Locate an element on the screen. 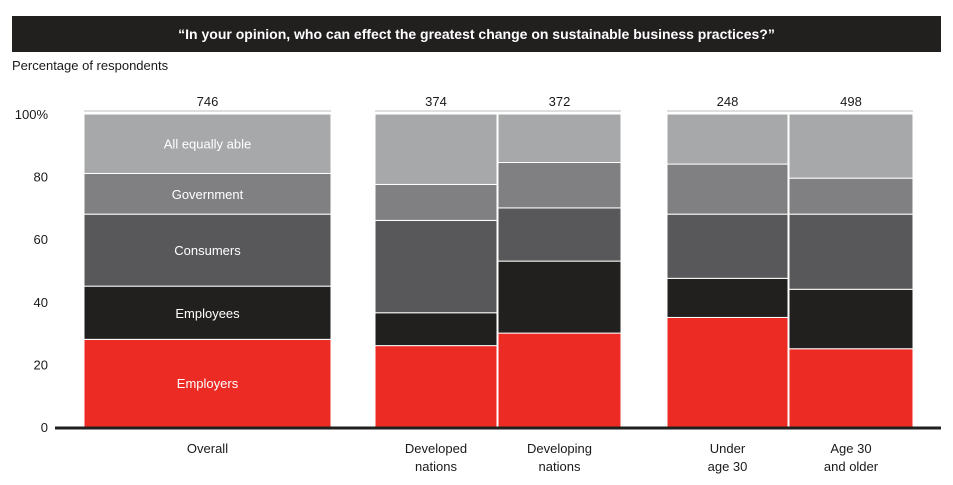  x-category-label: Developed is located at coordinates (436, 448).